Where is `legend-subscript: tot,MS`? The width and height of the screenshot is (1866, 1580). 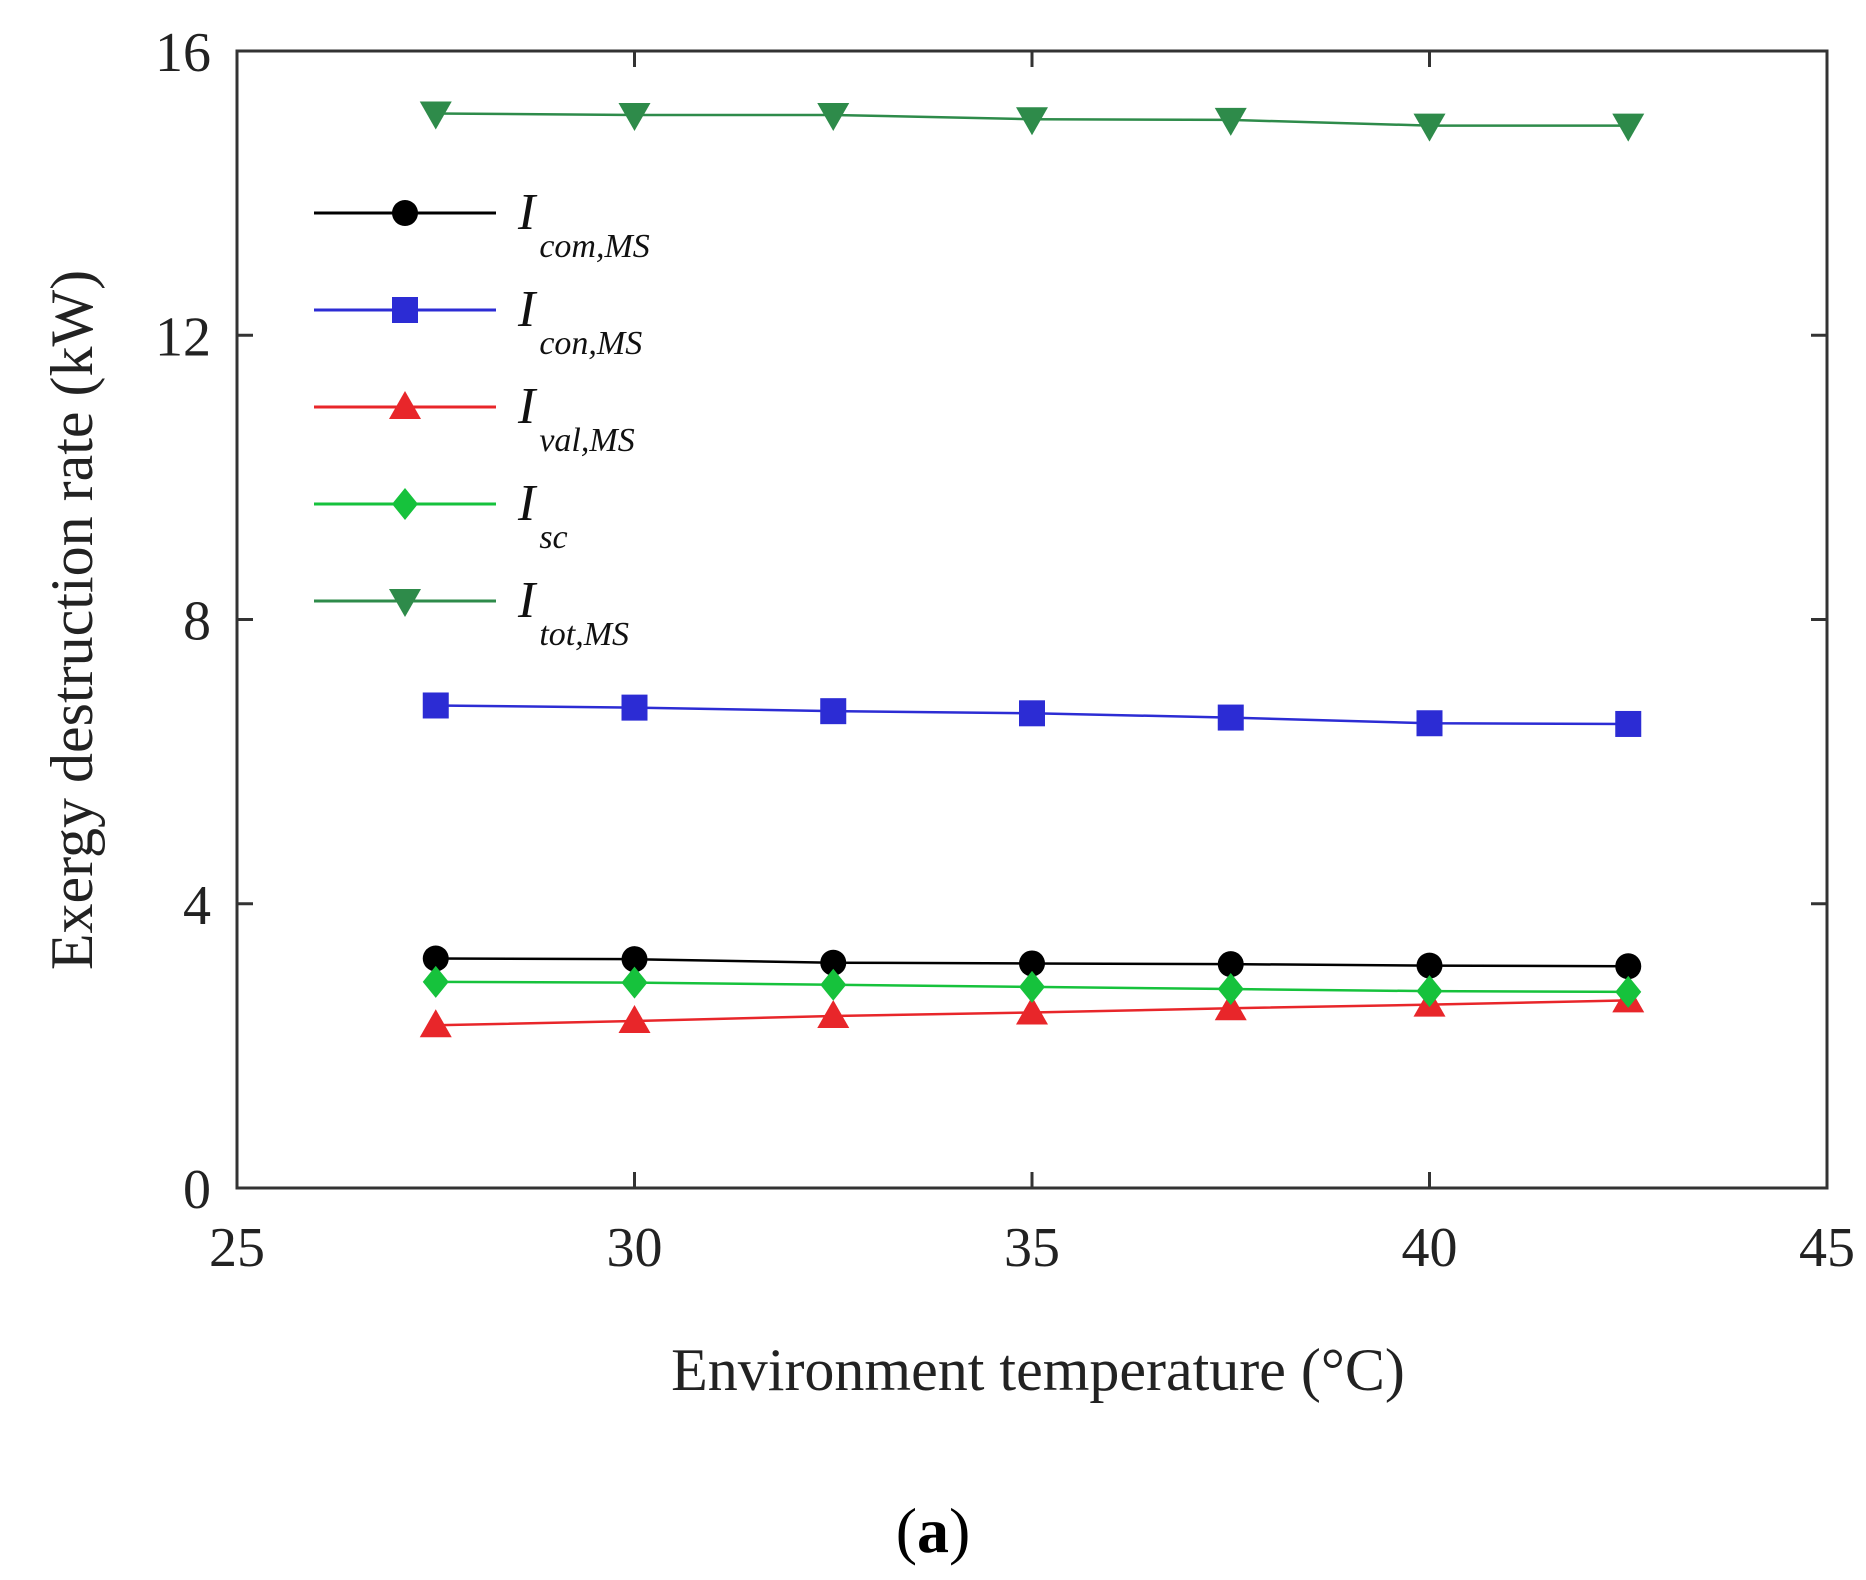 legend-subscript: tot,MS is located at coordinates (584, 634).